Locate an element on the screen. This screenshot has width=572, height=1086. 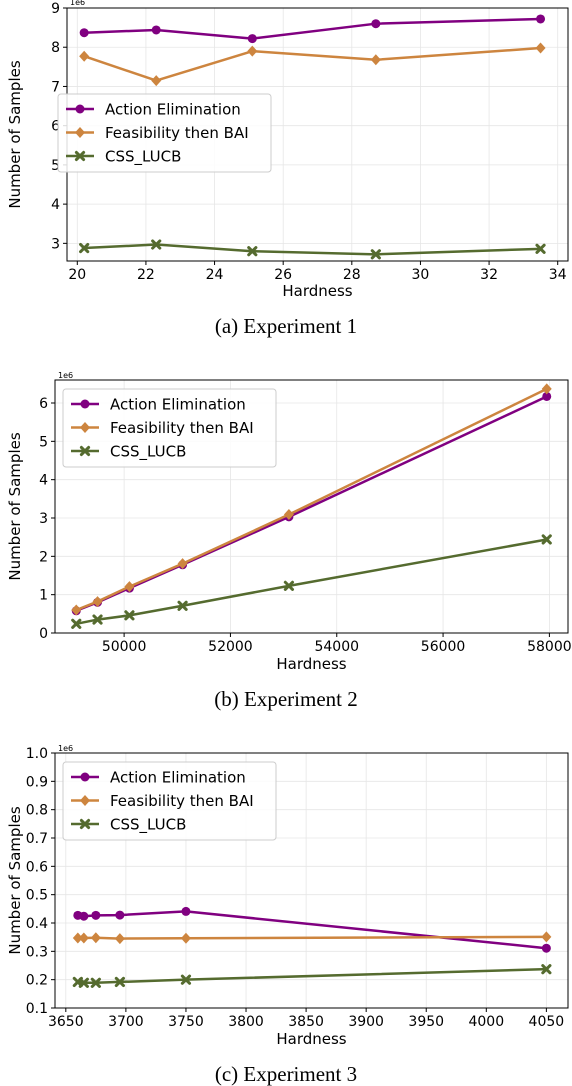
series-css-lucb is located at coordinates (312, 976).